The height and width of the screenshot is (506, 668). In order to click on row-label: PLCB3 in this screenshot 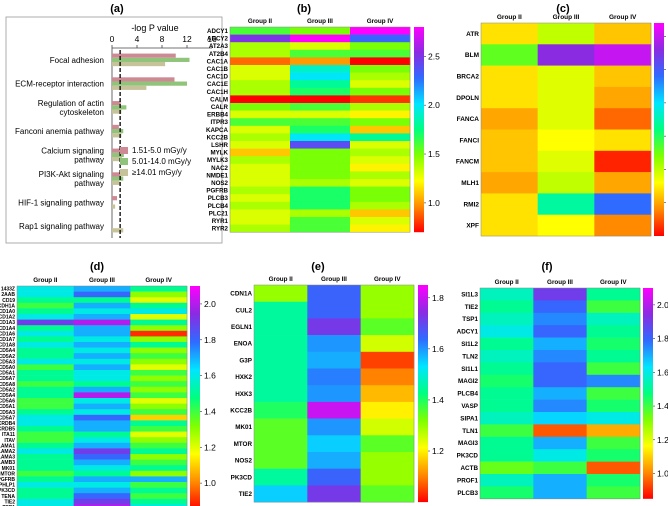, I will do `click(218, 198)`.